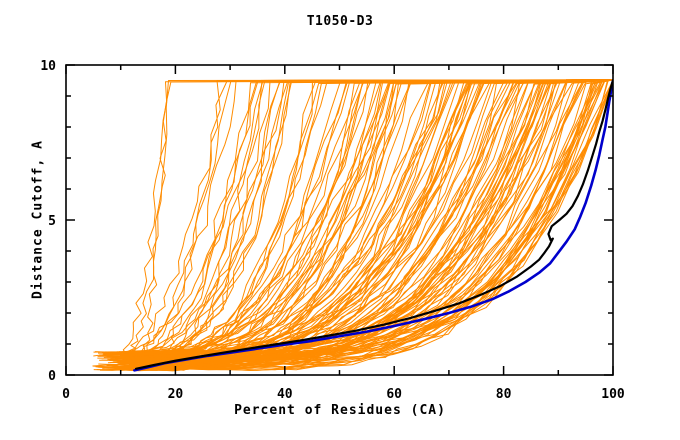  Describe the element at coordinates (52, 221) in the screenshot. I see `y-tick-label: 5` at that location.